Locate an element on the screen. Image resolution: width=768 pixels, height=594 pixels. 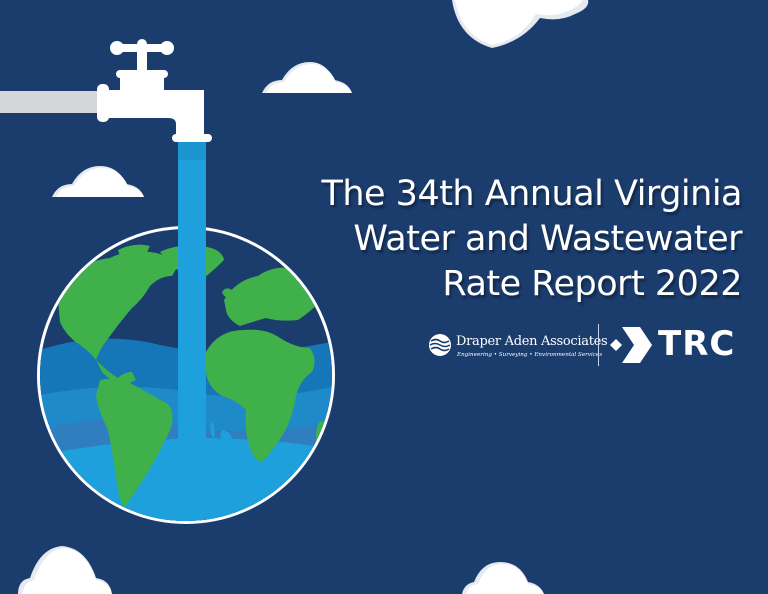
logo-divider is located at coordinates (598, 345).